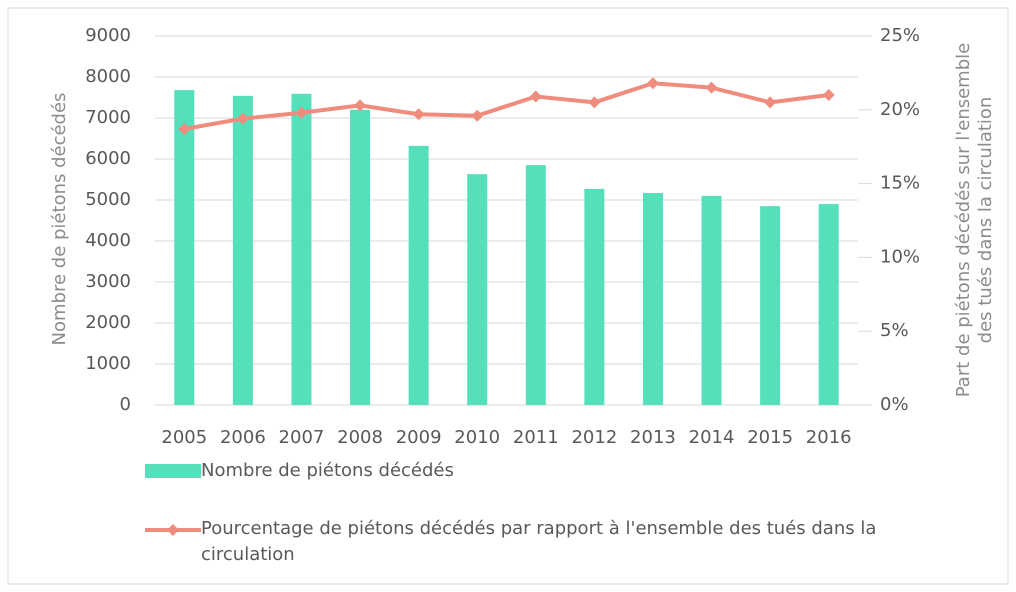  I want to click on x-tick-label: 2014, so click(712, 437).